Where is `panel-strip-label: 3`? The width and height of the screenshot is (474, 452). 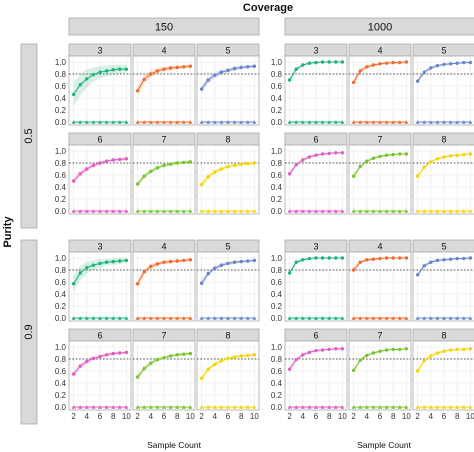
panel-strip-label: 3 is located at coordinates (315, 50).